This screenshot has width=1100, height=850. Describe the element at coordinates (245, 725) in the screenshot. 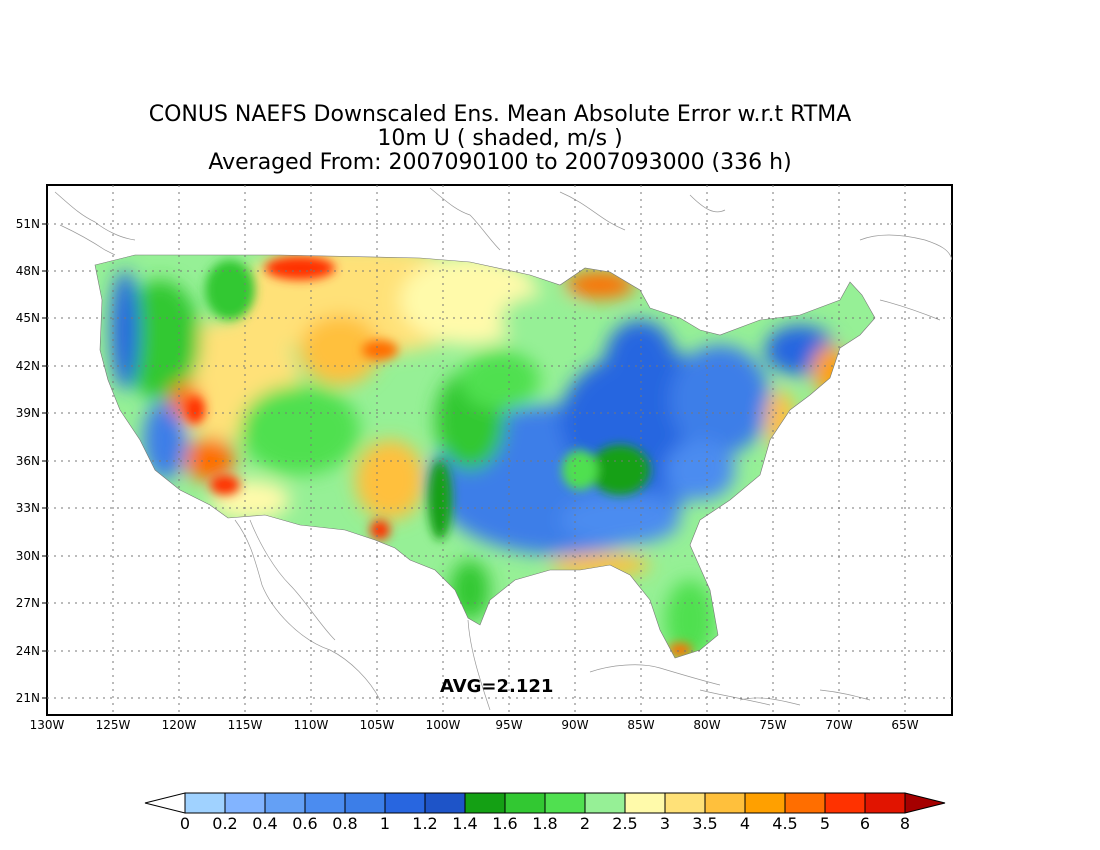

I see `lon-label: 115W` at that location.